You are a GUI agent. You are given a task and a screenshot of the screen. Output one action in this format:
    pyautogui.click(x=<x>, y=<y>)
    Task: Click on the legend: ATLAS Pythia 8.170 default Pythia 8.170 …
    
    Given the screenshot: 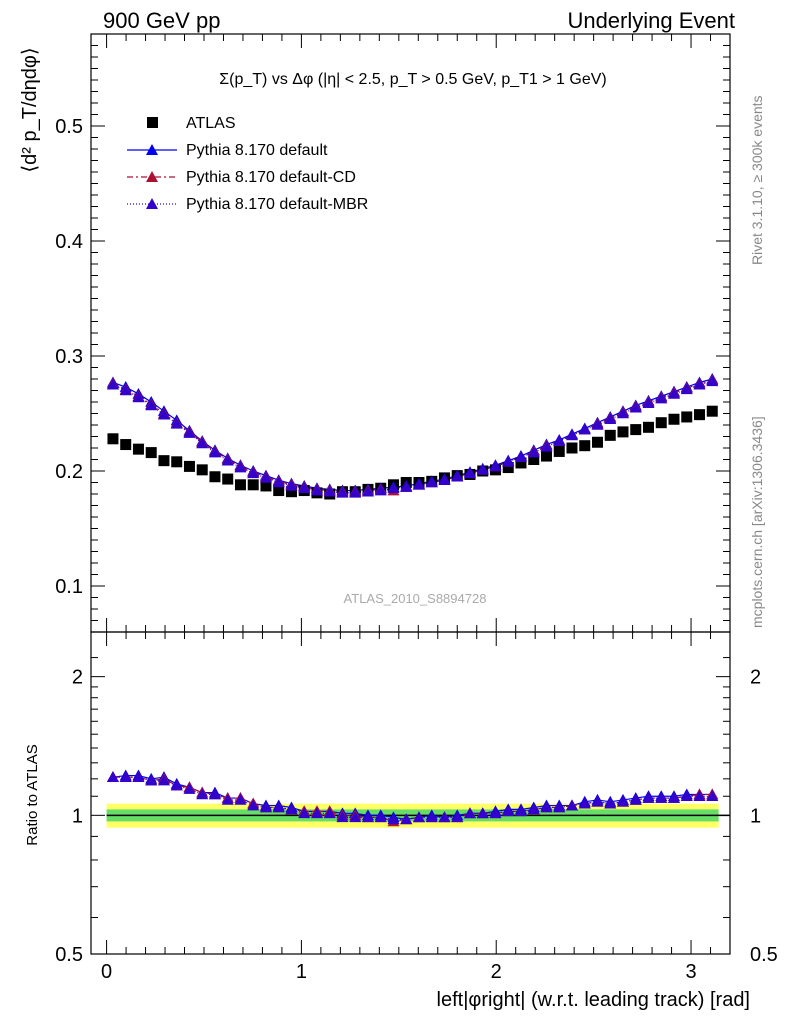 What is the action you would take?
    pyautogui.click(x=247, y=164)
    